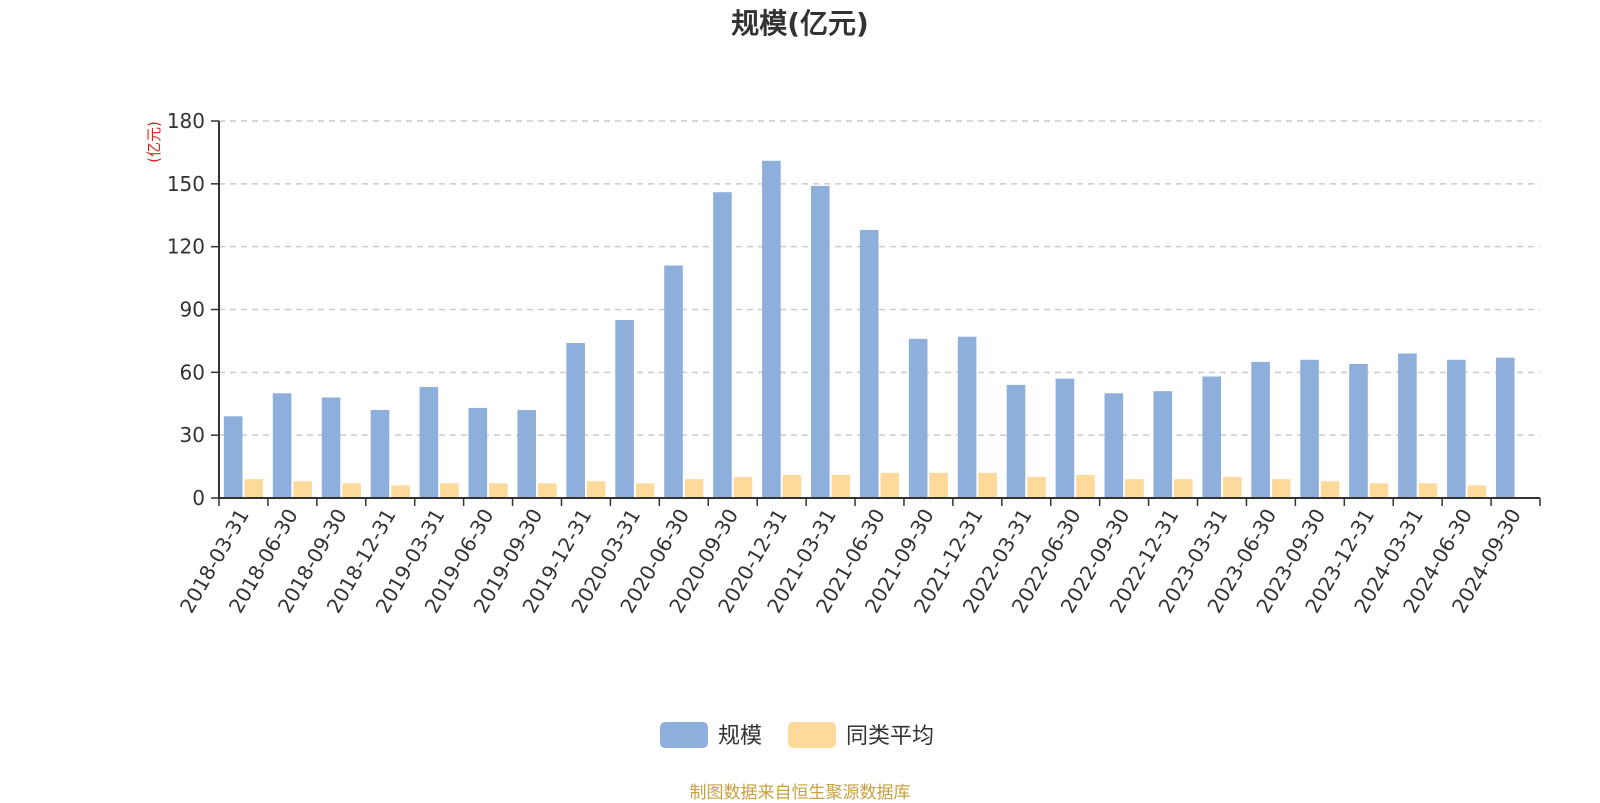  I want to click on y-tick-label: 150, so click(186, 184).